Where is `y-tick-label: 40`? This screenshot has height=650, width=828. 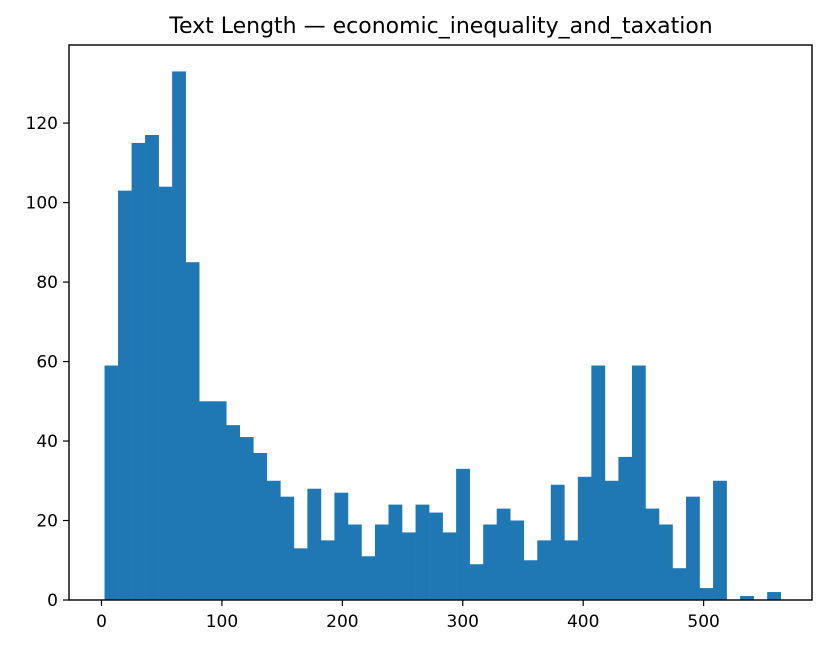
y-tick-label: 40 is located at coordinates (47, 442).